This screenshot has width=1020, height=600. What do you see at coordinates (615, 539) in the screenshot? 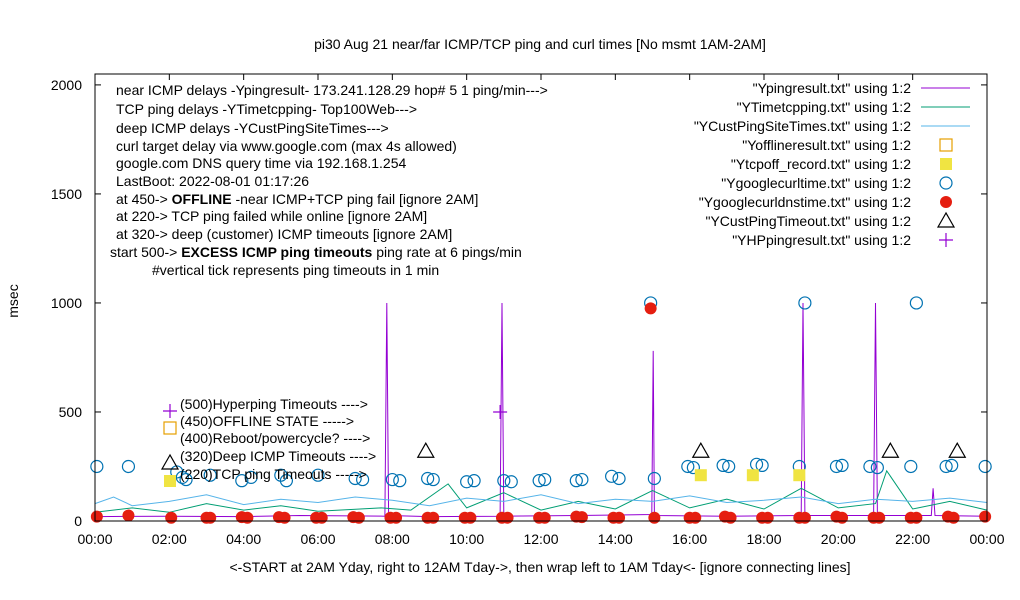
I see `x-tick-label: 14:00` at bounding box center [615, 539].